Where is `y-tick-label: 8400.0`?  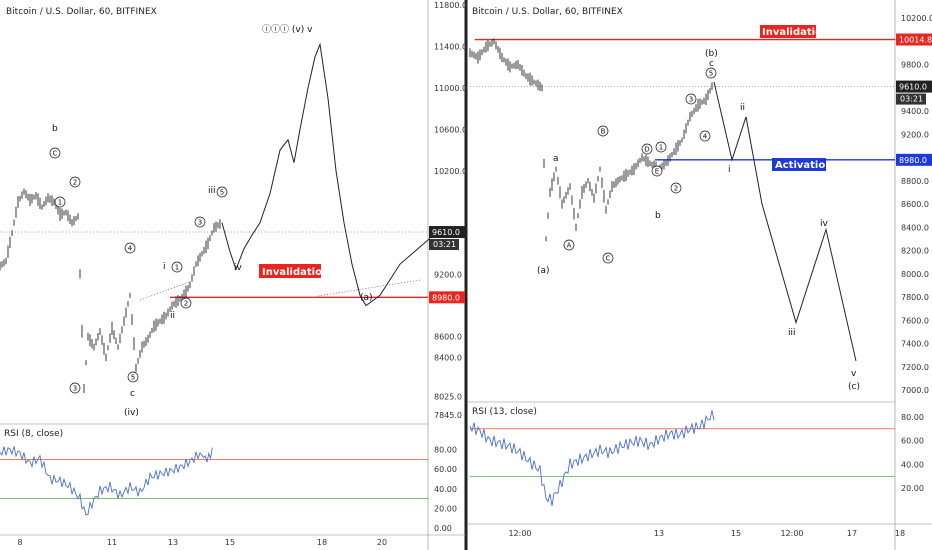
y-tick-label: 8400.0 is located at coordinates (915, 227).